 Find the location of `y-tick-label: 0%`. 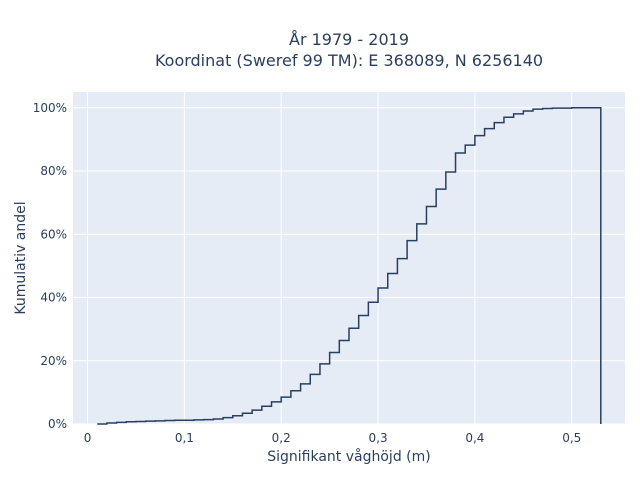

y-tick-label: 0% is located at coordinates (57, 424).